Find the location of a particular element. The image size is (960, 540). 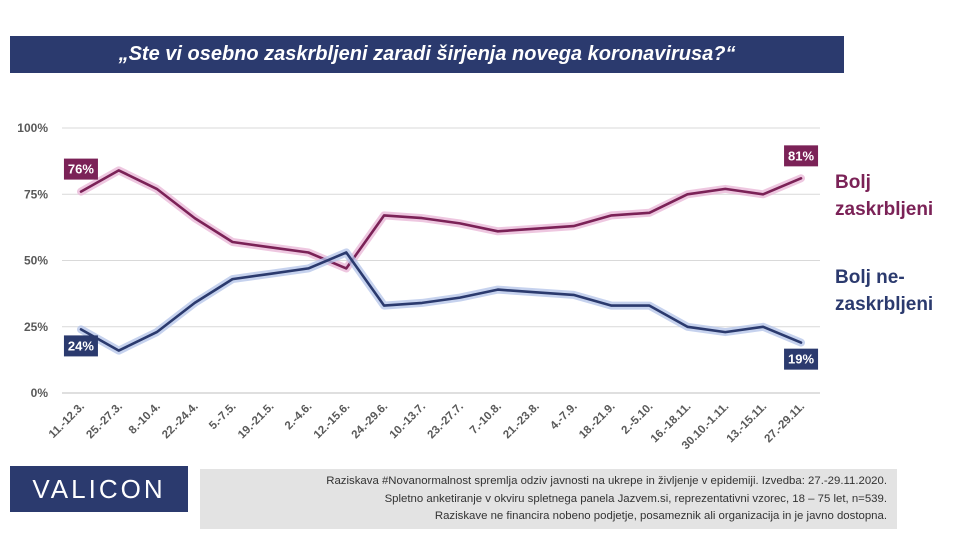

x-tick-label: 10.-13.7. is located at coordinates (408, 421).